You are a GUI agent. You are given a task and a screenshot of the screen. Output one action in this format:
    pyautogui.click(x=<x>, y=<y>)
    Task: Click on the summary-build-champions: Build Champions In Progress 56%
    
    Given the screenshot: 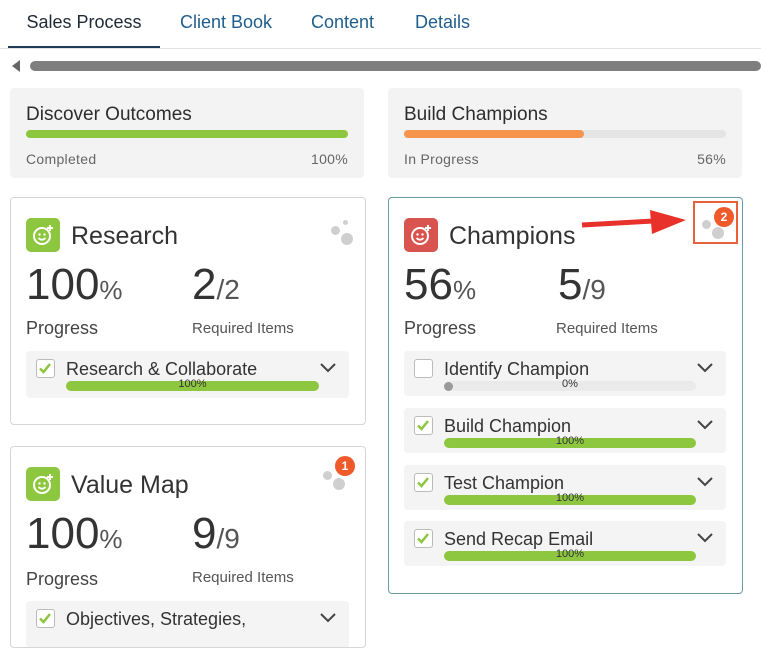 What is the action you would take?
    pyautogui.click(x=565, y=133)
    